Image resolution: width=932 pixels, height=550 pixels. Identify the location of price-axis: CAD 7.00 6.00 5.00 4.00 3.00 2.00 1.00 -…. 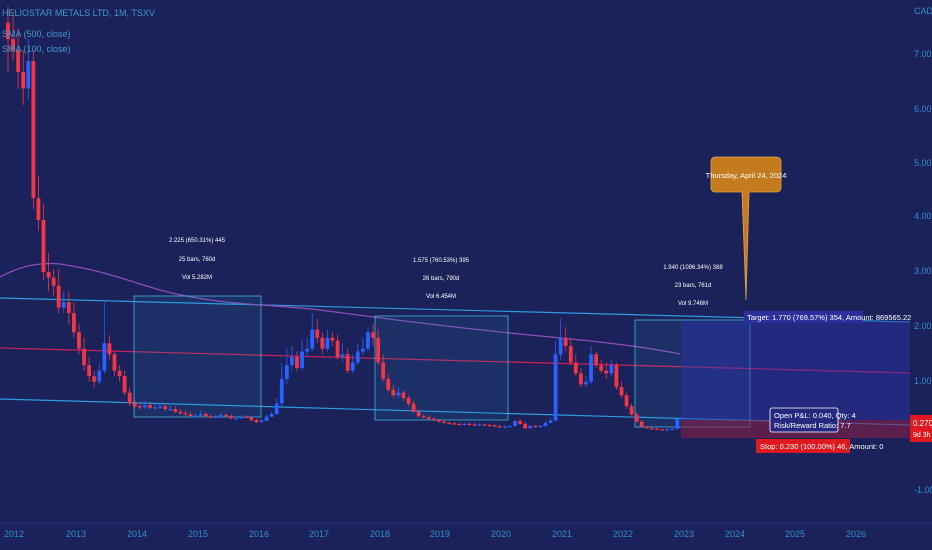
(923, 250).